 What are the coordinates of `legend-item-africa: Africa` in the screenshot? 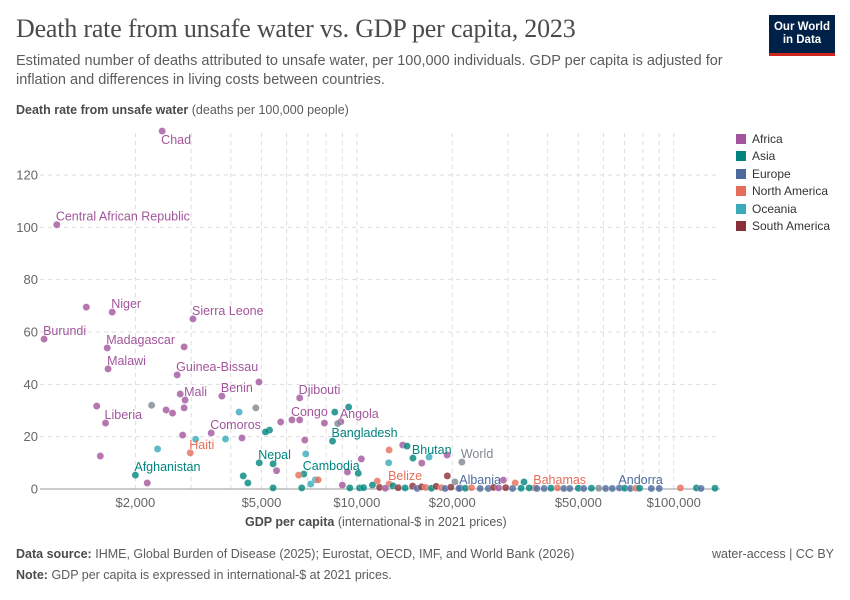 It's located at (783, 139).